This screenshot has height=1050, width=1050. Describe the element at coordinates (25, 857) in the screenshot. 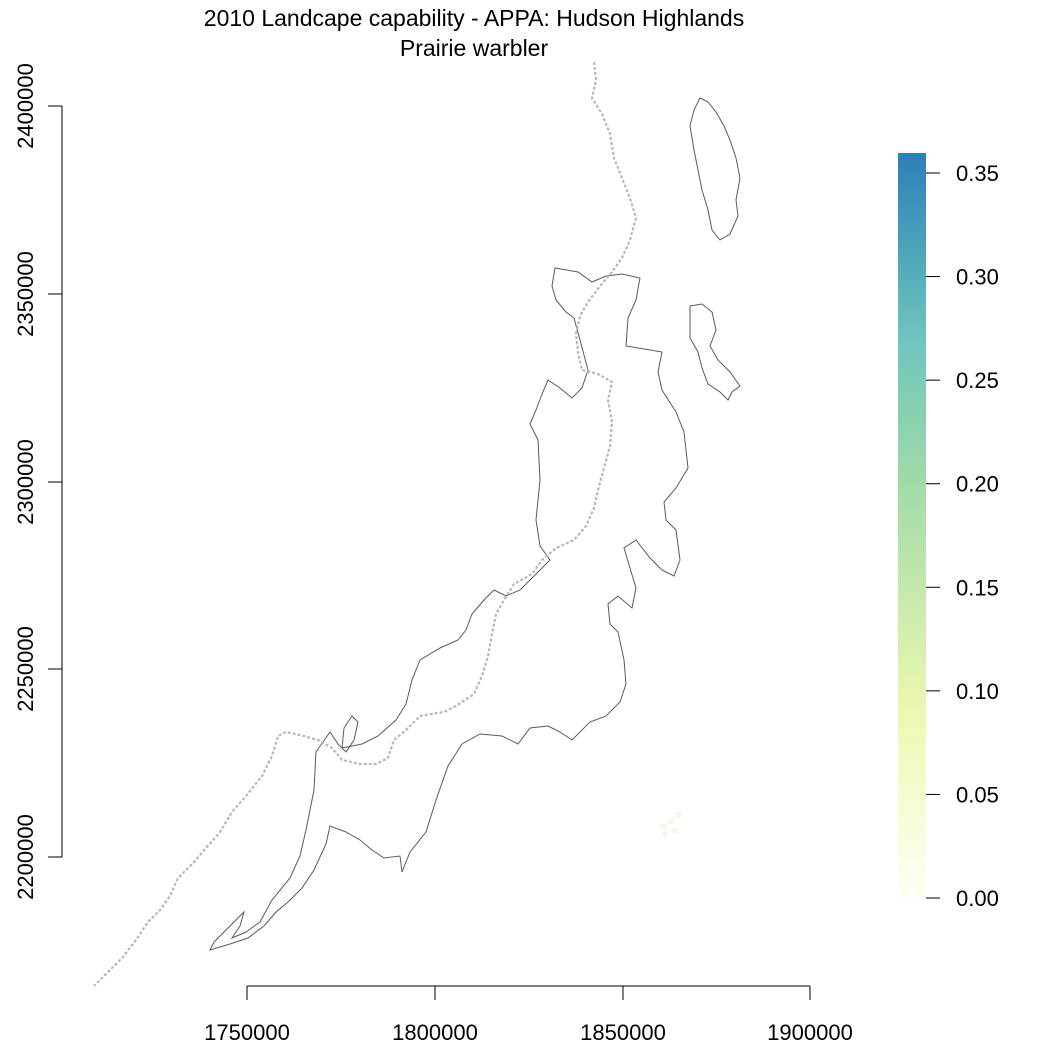

I see `y-tick-label: 2200000` at that location.